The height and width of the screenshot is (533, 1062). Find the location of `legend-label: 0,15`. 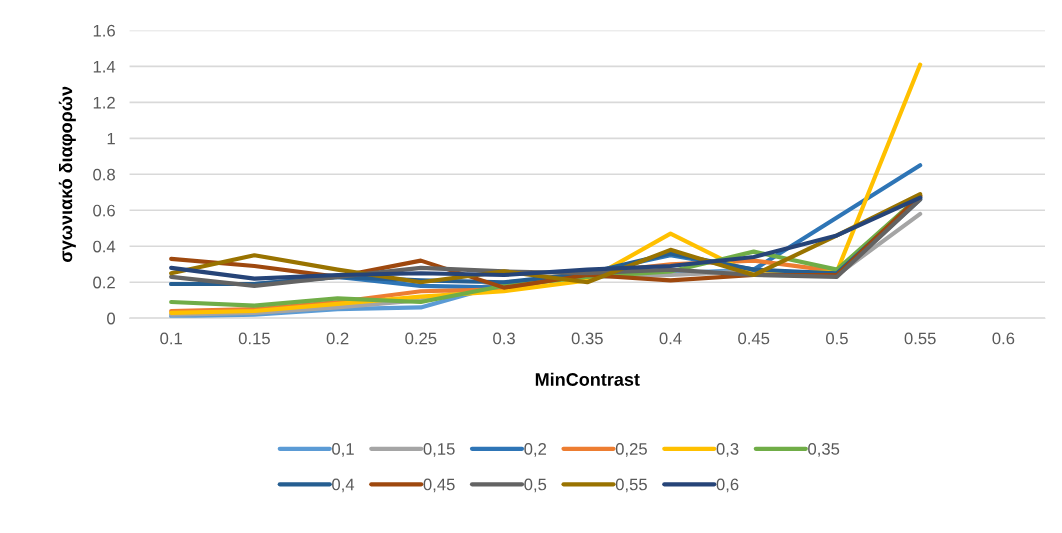

legend-label: 0,15 is located at coordinates (439, 450).